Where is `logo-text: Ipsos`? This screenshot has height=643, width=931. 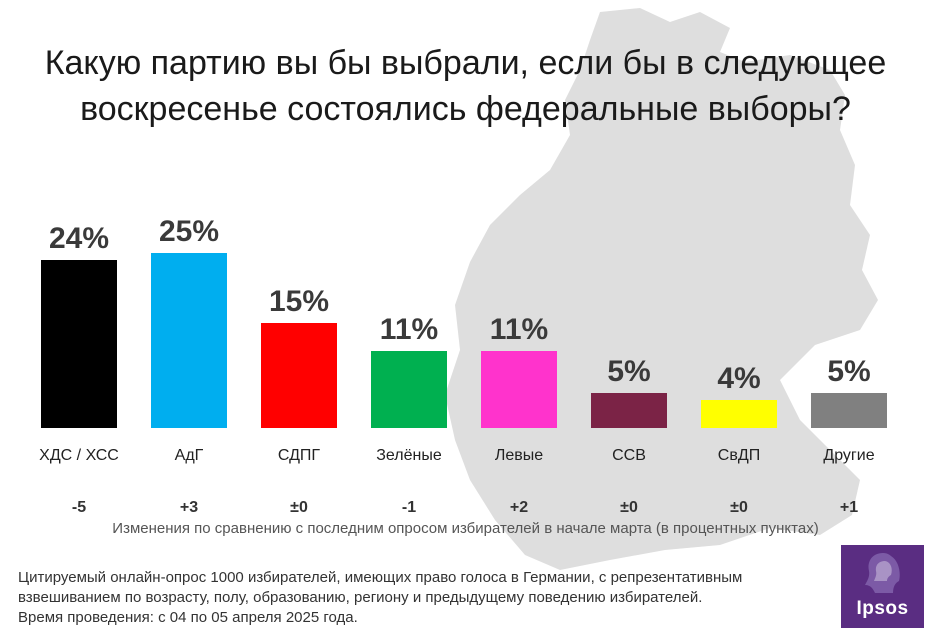 logo-text: Ipsos is located at coordinates (882, 608).